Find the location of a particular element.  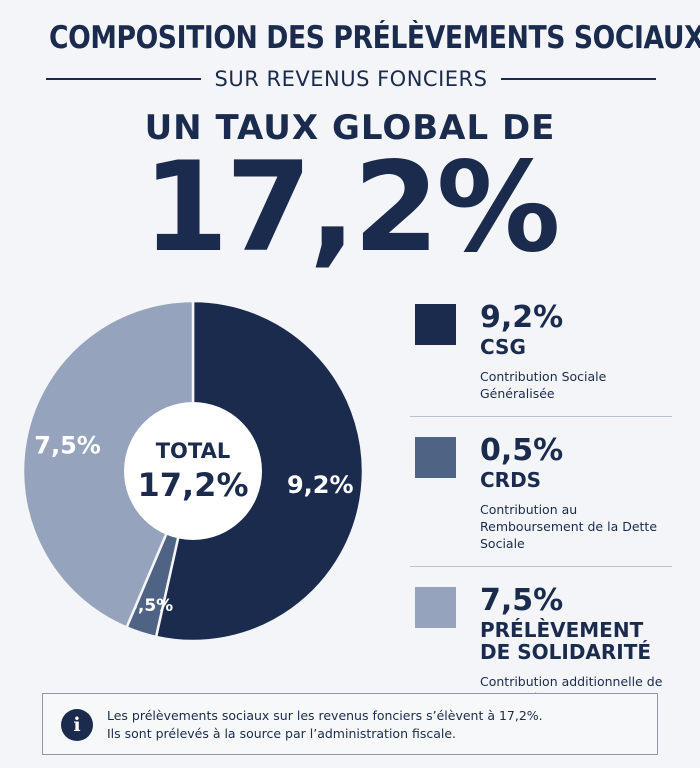

donut-slice-solidarite is located at coordinates (108, 464).